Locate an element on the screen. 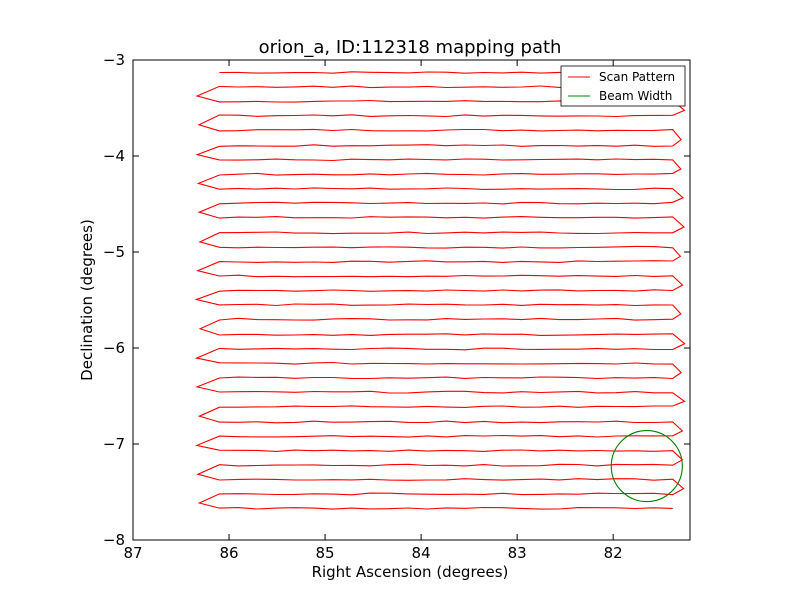 The width and height of the screenshot is (800, 600). chart-title: orion_a, ID:112318 mapping path is located at coordinates (410, 47).